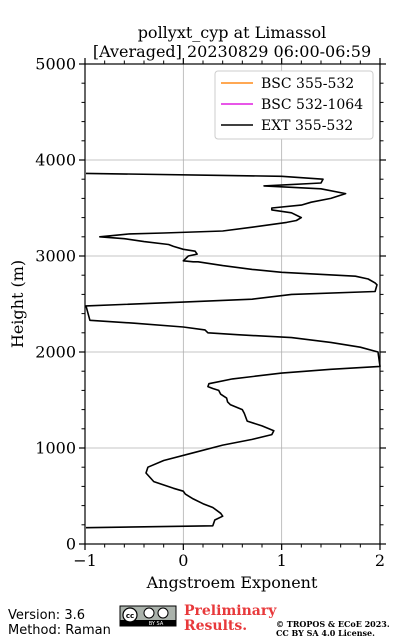 This screenshot has width=400, height=640. Describe the element at coordinates (230, 611) in the screenshot. I see `preliminary-text: Preliminary` at that location.